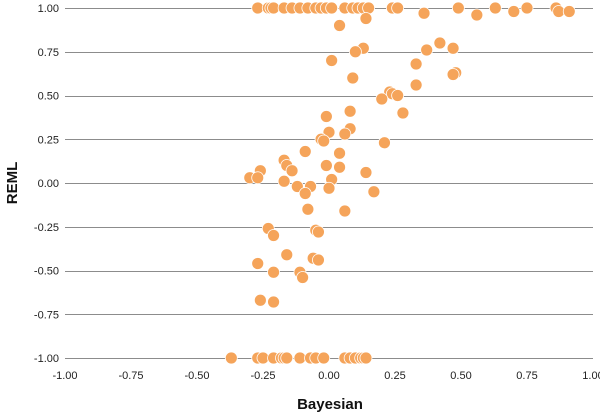 This screenshot has height=415, width=600. What do you see at coordinates (196, 376) in the screenshot?
I see `x-tick-label: -0.50` at bounding box center [196, 376].